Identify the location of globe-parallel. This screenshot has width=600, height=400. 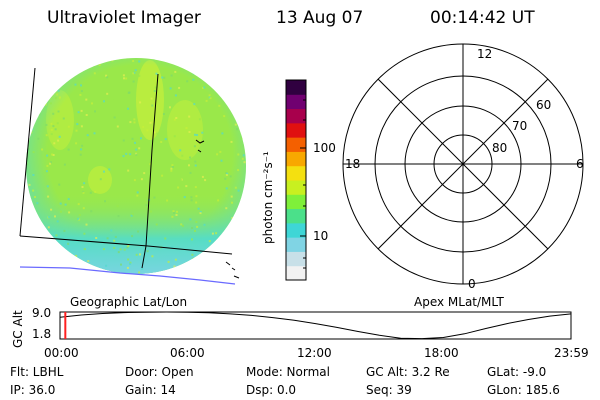
(190, 250).